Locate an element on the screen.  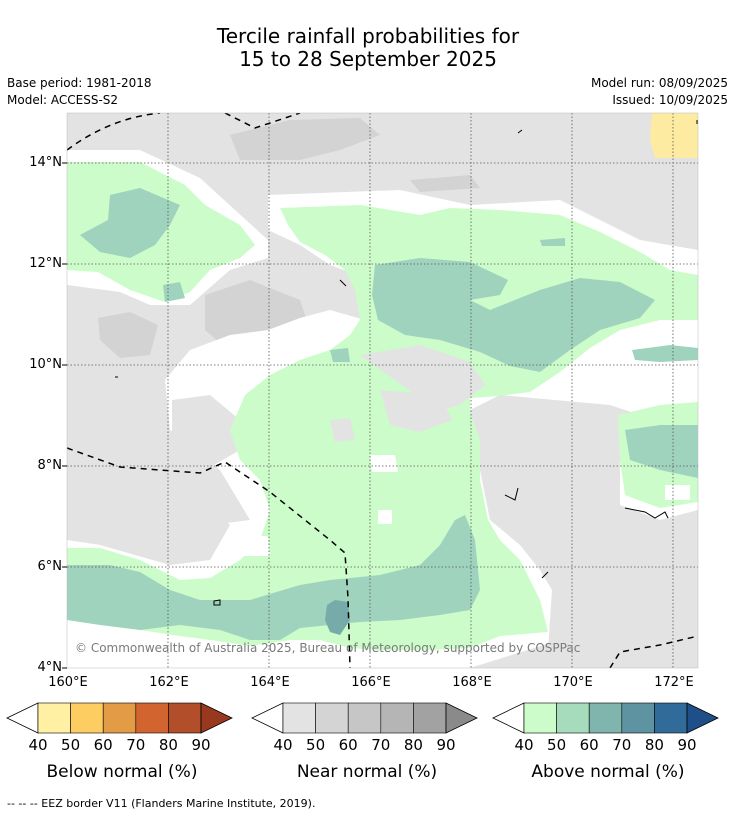
lat-label: 14°N is located at coordinates (45, 162).